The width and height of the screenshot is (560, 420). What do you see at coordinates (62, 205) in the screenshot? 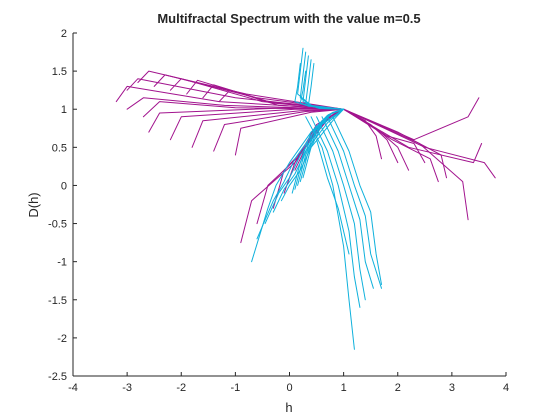
I see `y-ticks: -2.5 -2 -1.5 -1 -0.5 0 0.5 1 1.5 2` at bounding box center [62, 205].